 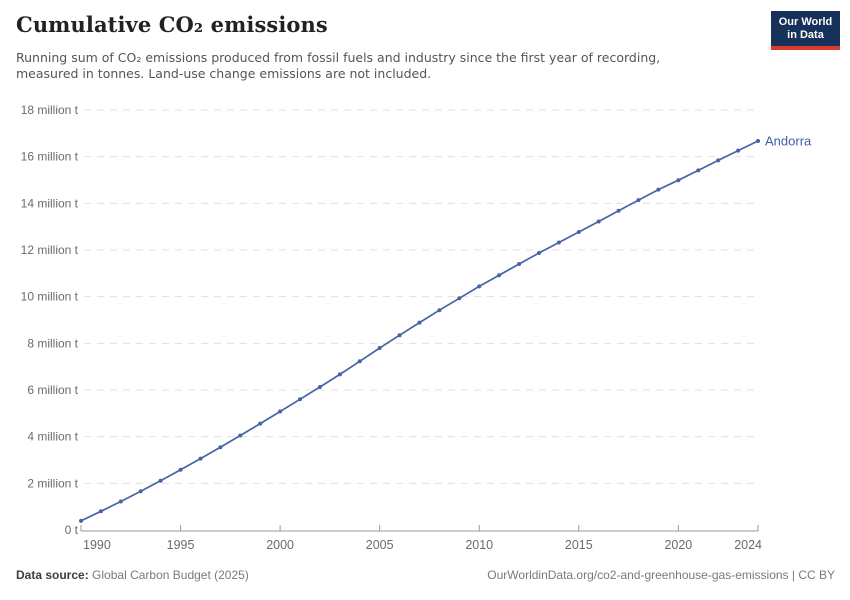 What do you see at coordinates (579, 545) in the screenshot?
I see `x-tick-label: 2015` at bounding box center [579, 545].